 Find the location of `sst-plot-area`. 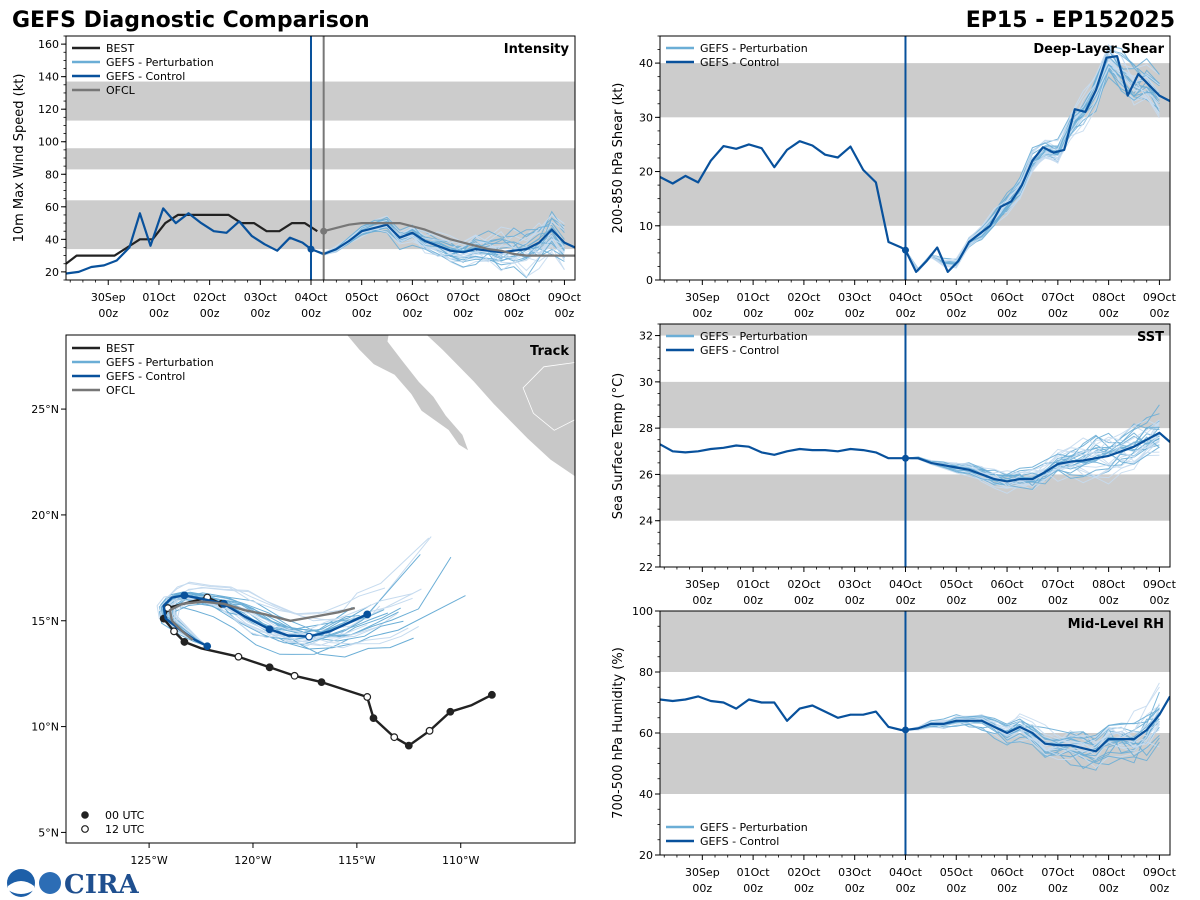

sst-plot-area is located at coordinates (915, 422).